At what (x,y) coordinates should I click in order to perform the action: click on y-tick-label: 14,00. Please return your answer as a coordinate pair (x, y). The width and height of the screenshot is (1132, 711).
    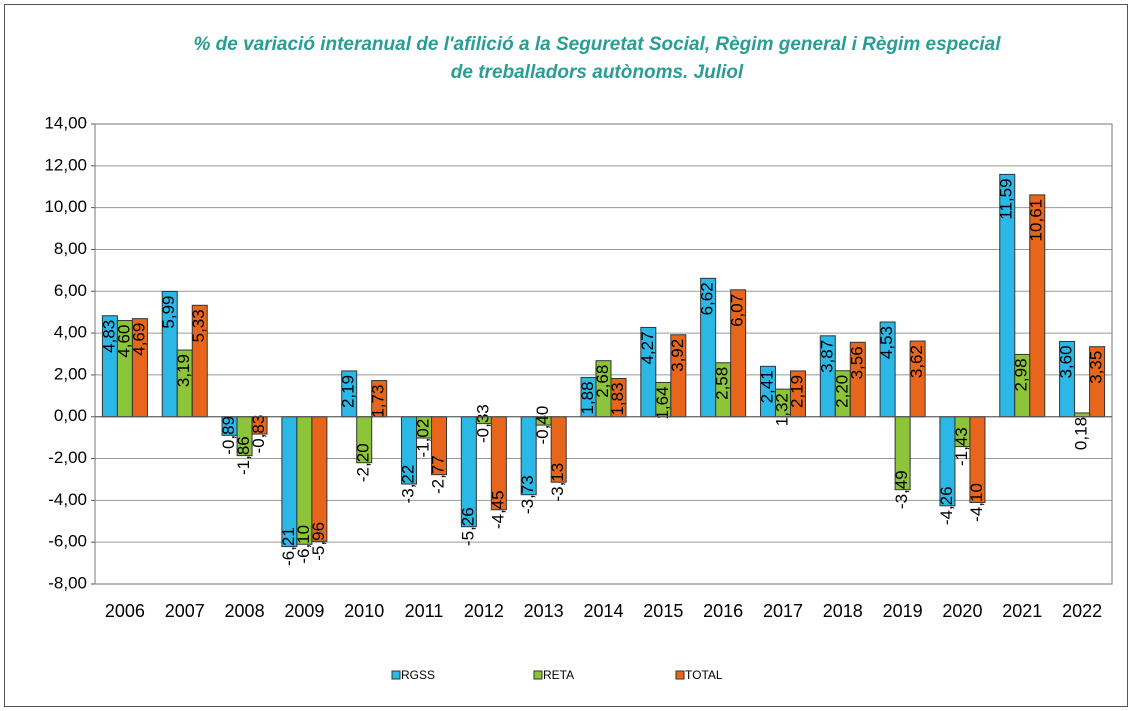
    Looking at the image, I should click on (65, 122).